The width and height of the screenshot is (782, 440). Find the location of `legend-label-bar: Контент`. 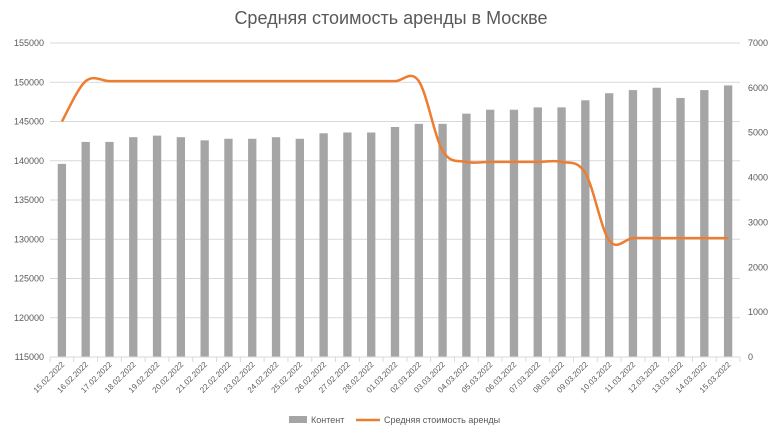

legend-label-bar: Контент is located at coordinates (327, 420).